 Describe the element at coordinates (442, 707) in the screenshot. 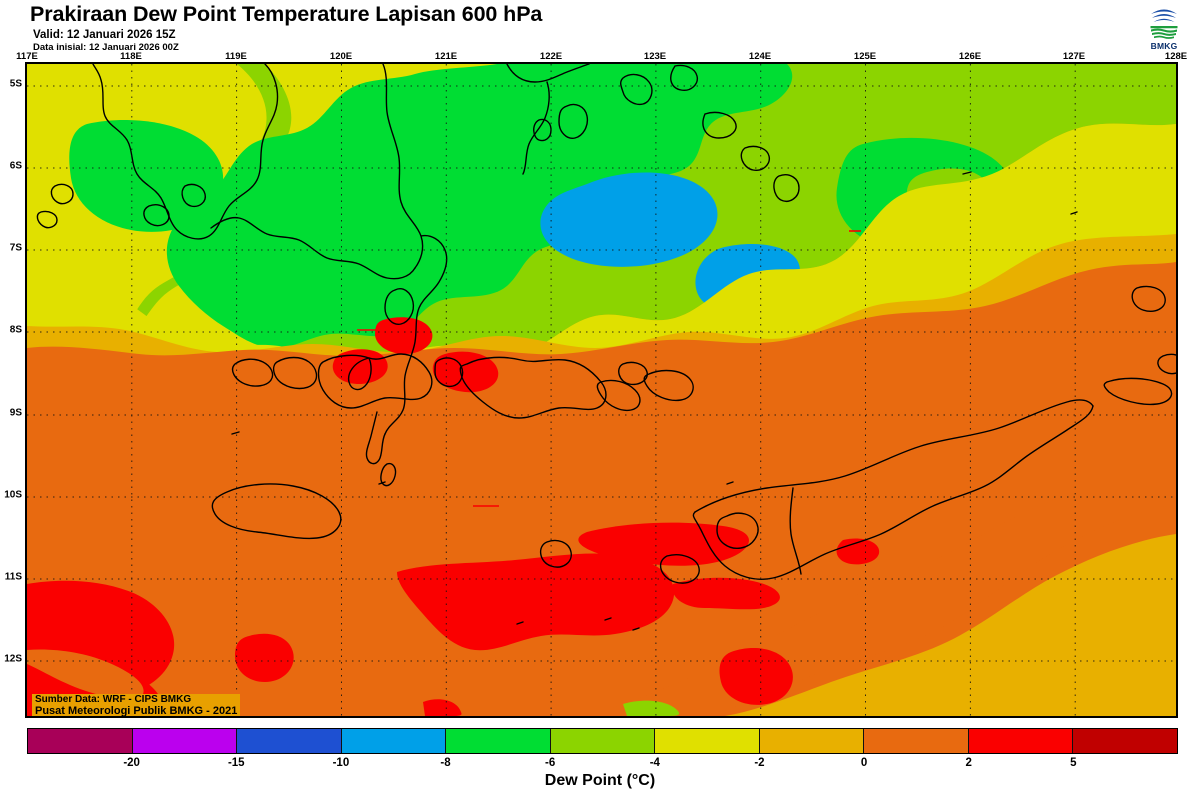

I see `band-2-to-5-small-bottom` at that location.